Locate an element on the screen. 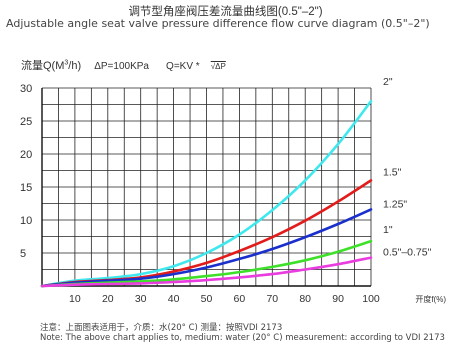  y-tick-label: 10 is located at coordinates (26, 221).